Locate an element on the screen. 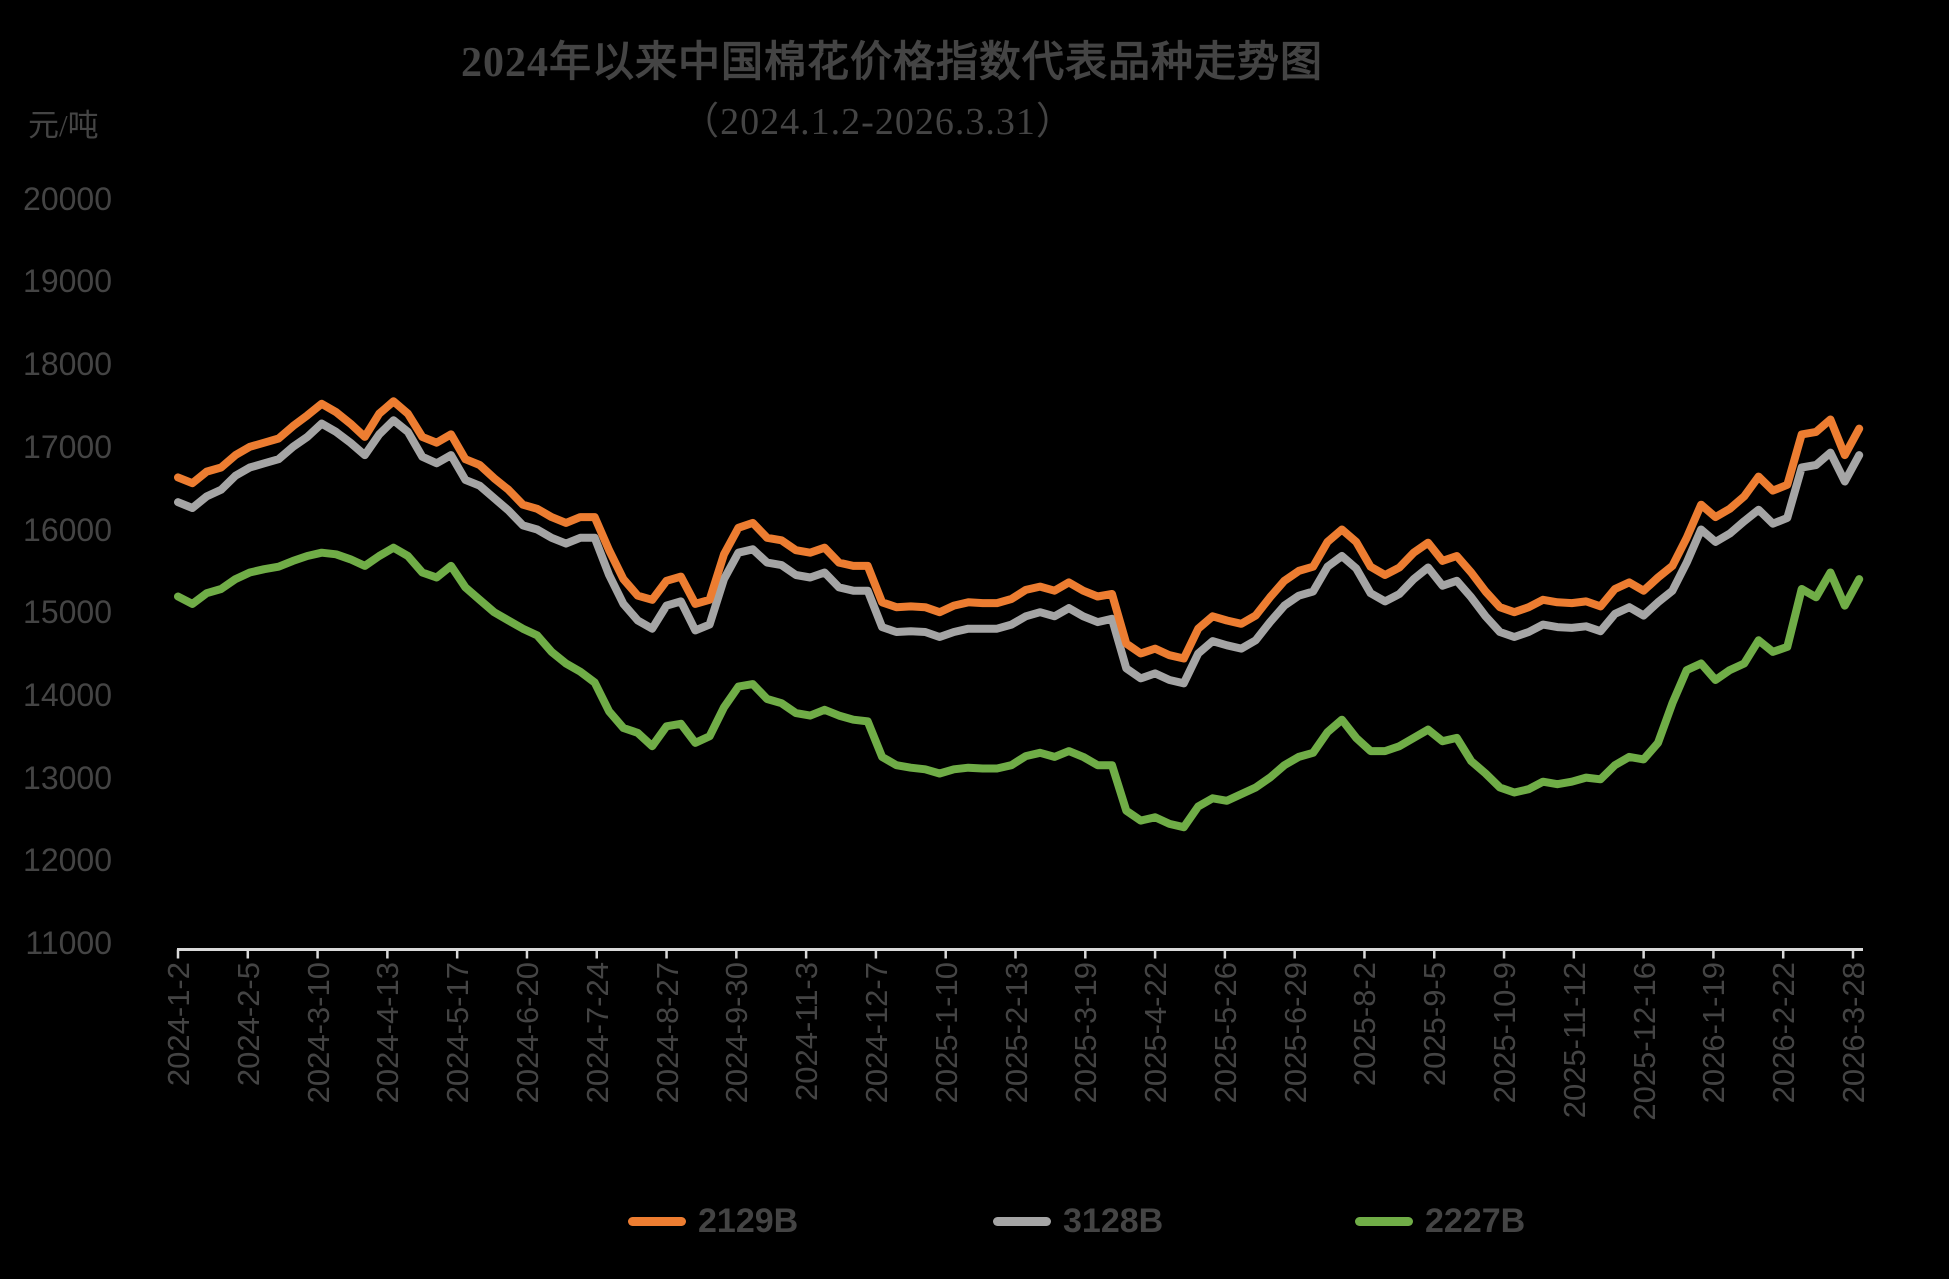 Image resolution: width=1949 pixels, height=1279 pixels. legend-label-3128B: 3128B is located at coordinates (1113, 1221).